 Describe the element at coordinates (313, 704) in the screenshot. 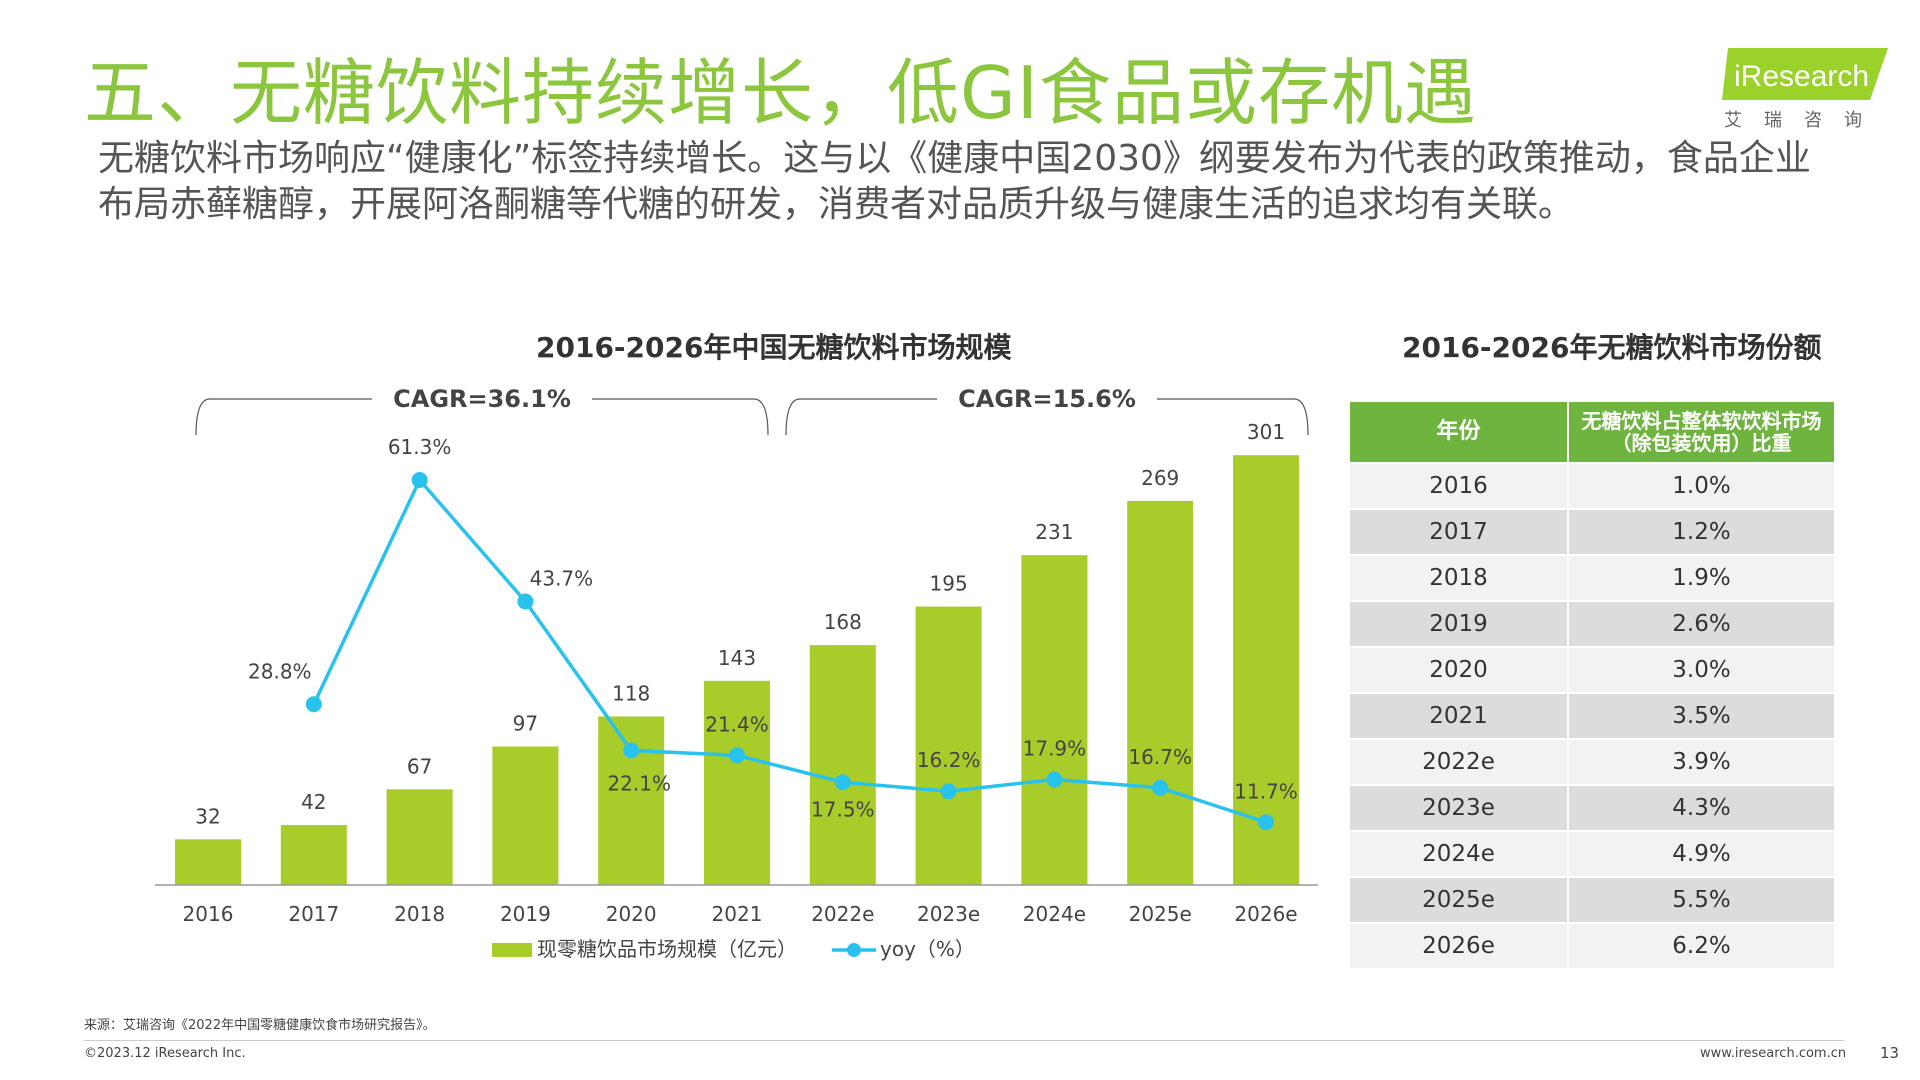

I see `yoy-point-2017` at that location.